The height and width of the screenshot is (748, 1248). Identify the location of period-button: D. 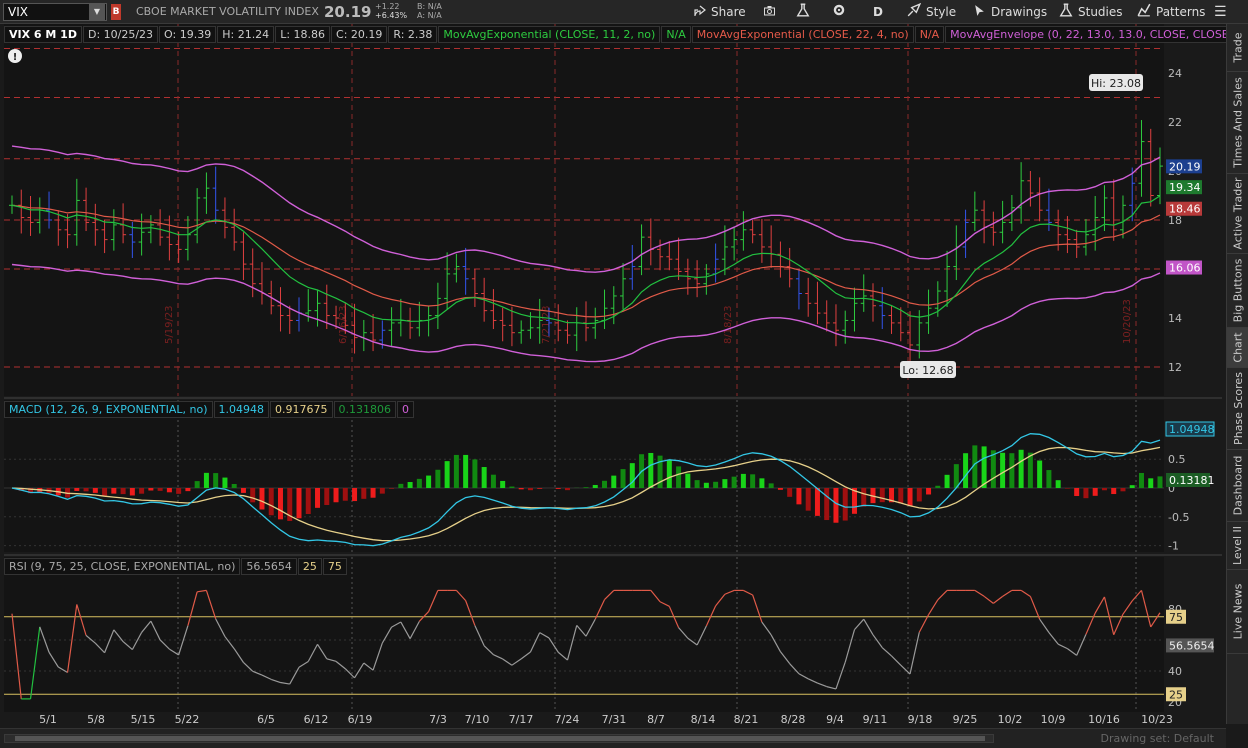
(878, 12).